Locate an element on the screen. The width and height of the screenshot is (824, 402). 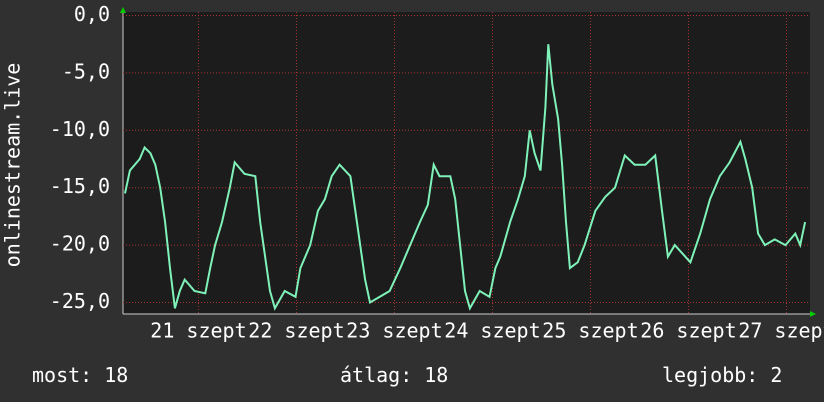
x-tick-label: 24 szept is located at coordinates (492, 331).